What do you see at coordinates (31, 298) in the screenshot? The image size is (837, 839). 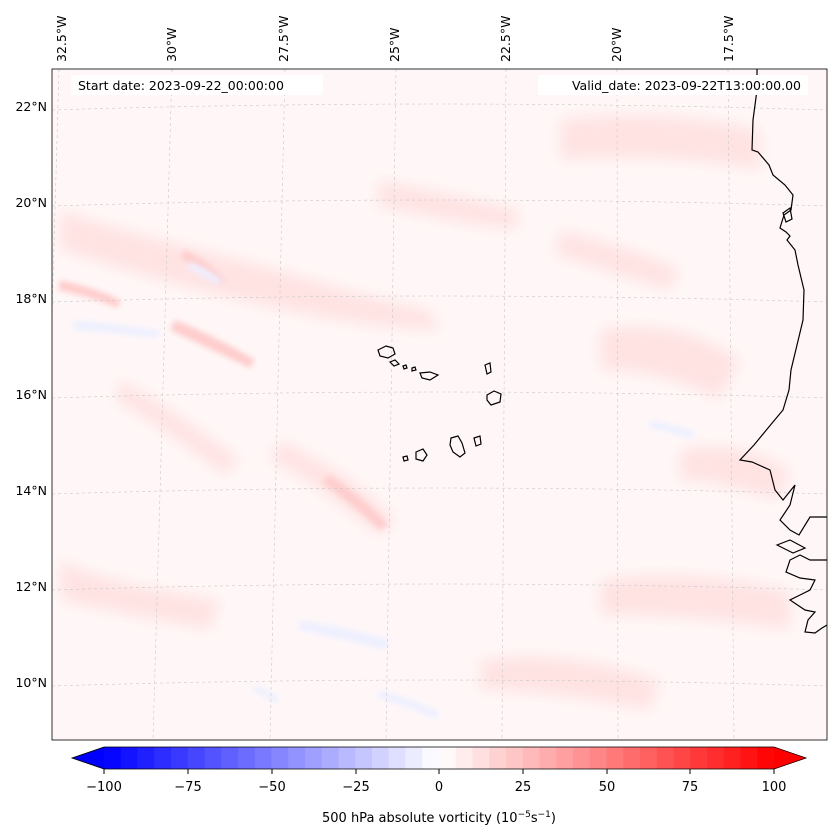 I see `lat-label: 18°N` at bounding box center [31, 298].